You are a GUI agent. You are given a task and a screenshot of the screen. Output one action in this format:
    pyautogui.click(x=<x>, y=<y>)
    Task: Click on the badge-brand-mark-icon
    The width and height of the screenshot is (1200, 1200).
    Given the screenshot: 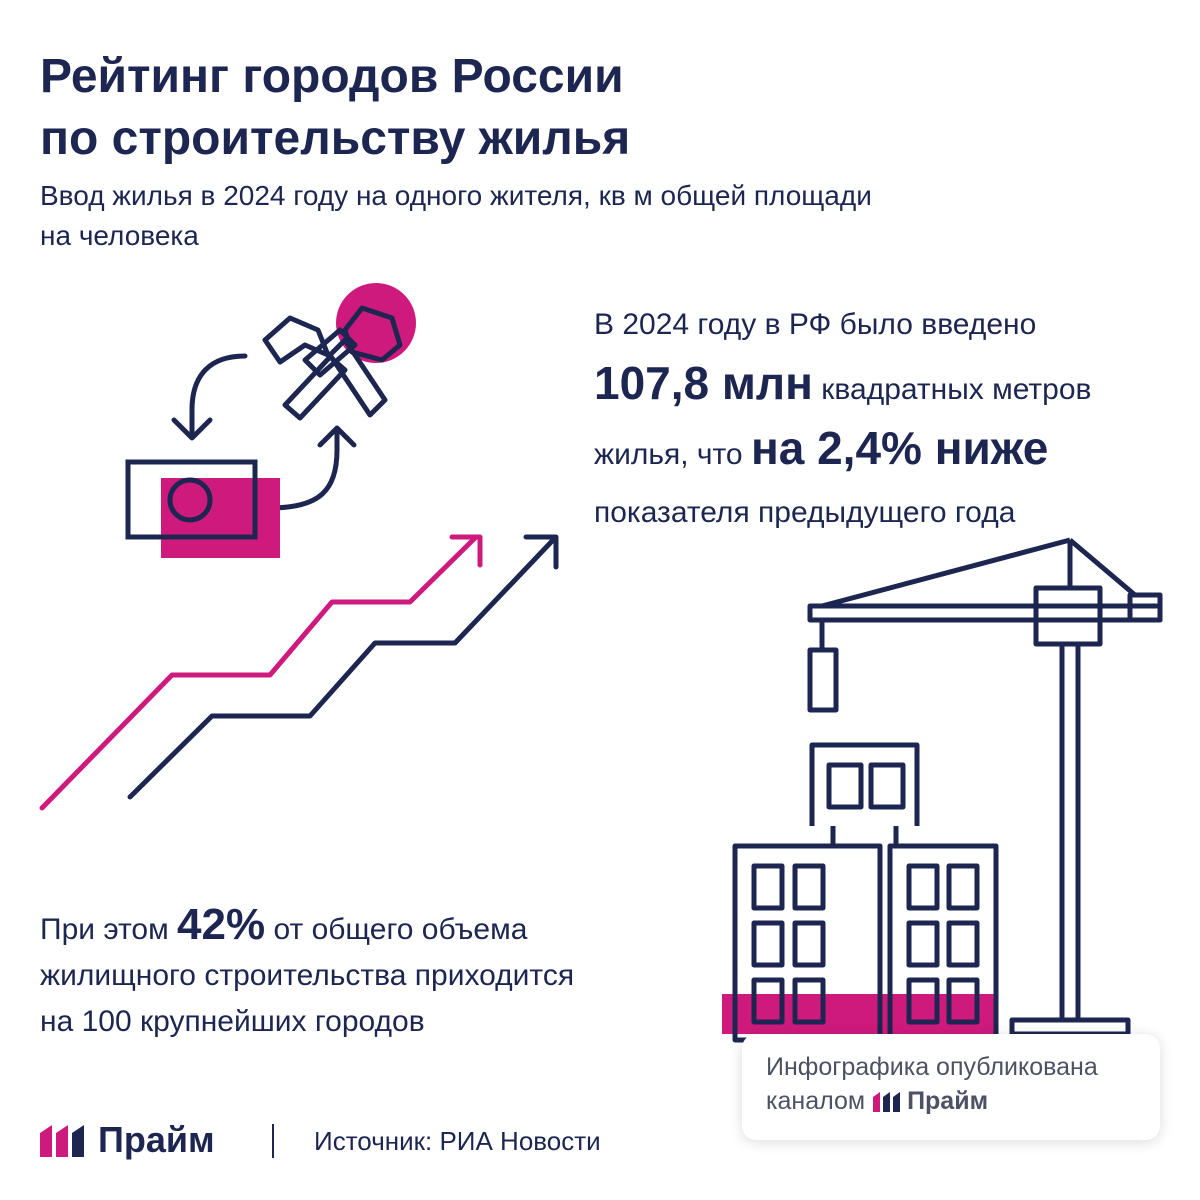 What is the action you would take?
    pyautogui.click(x=887, y=1102)
    